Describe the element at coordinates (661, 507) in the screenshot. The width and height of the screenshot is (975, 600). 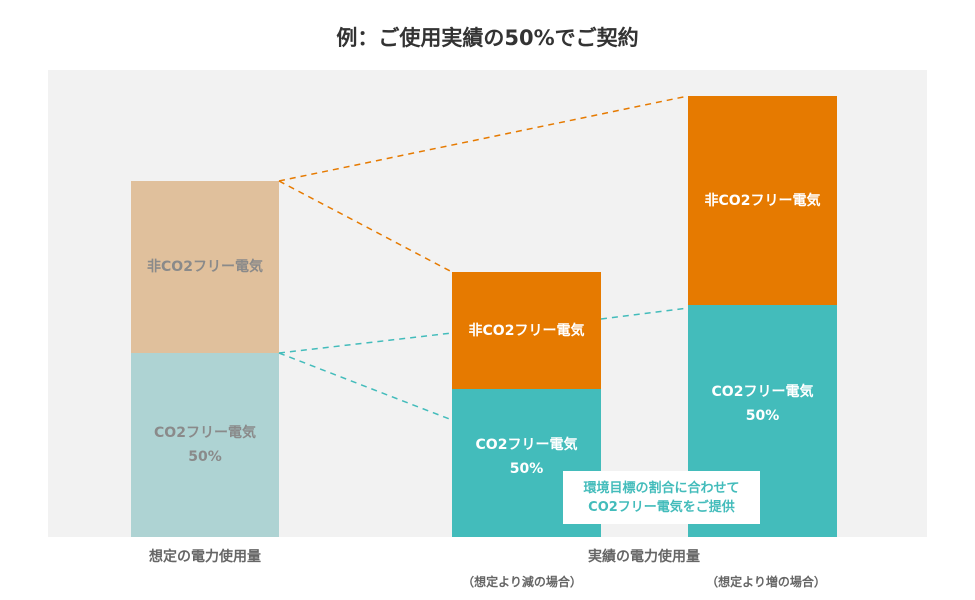
I see `callout-line2: CO2フリー電気をご提供` at that location.